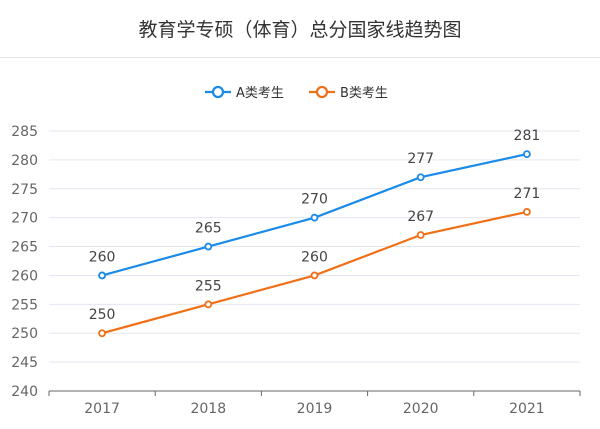  Describe the element at coordinates (24, 190) in the screenshot. I see `y-tick-label: 275` at that location.